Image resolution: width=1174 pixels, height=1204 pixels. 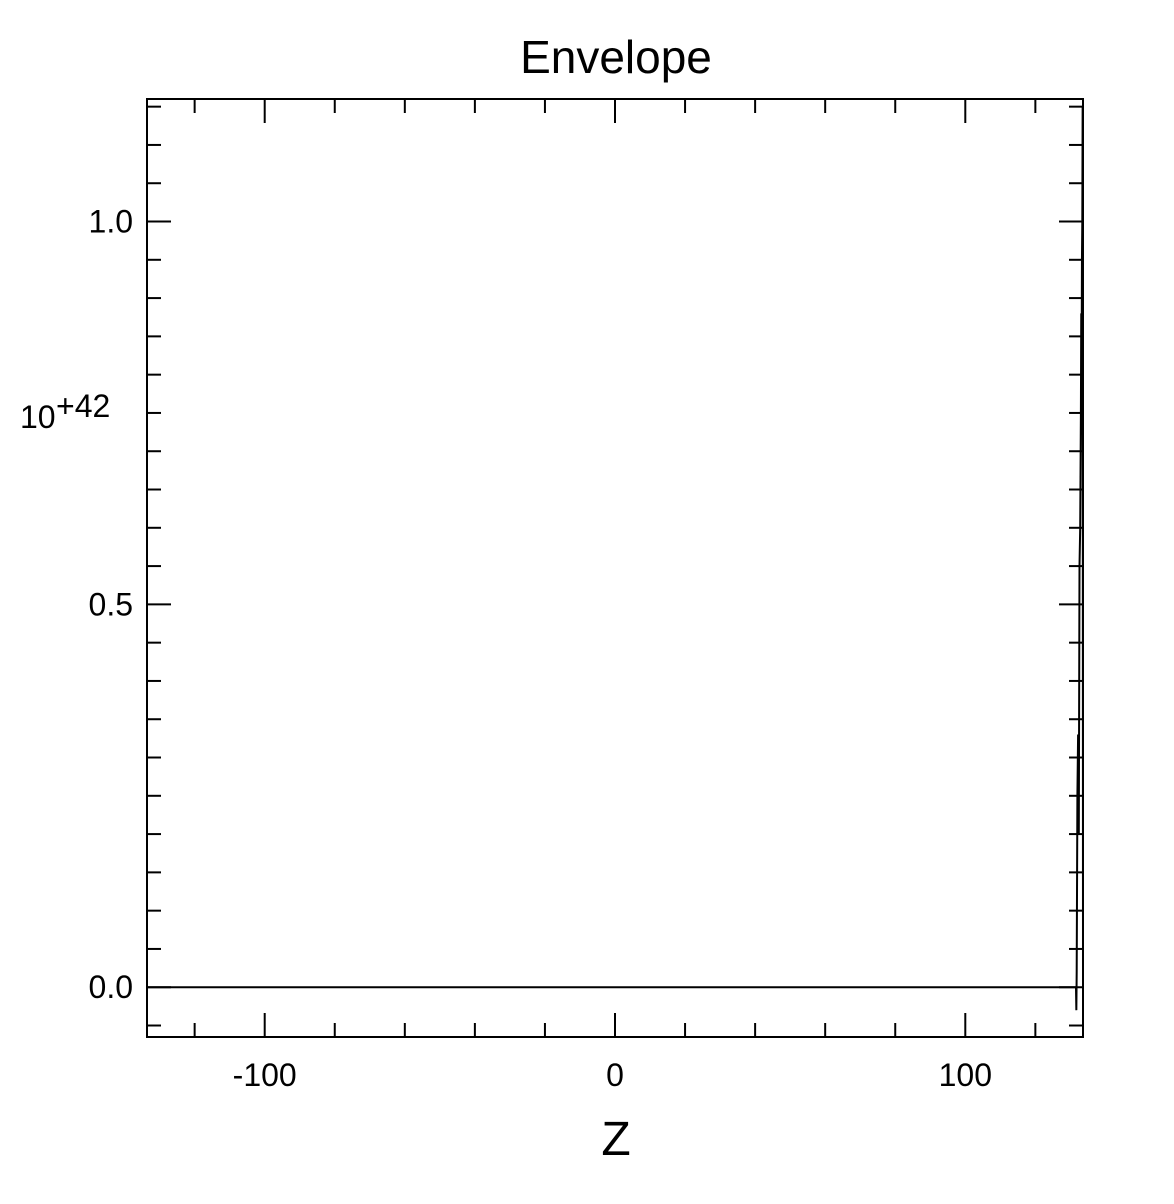 What do you see at coordinates (111, 987) in the screenshot?
I see `y-tick-label: 0.0` at bounding box center [111, 987].